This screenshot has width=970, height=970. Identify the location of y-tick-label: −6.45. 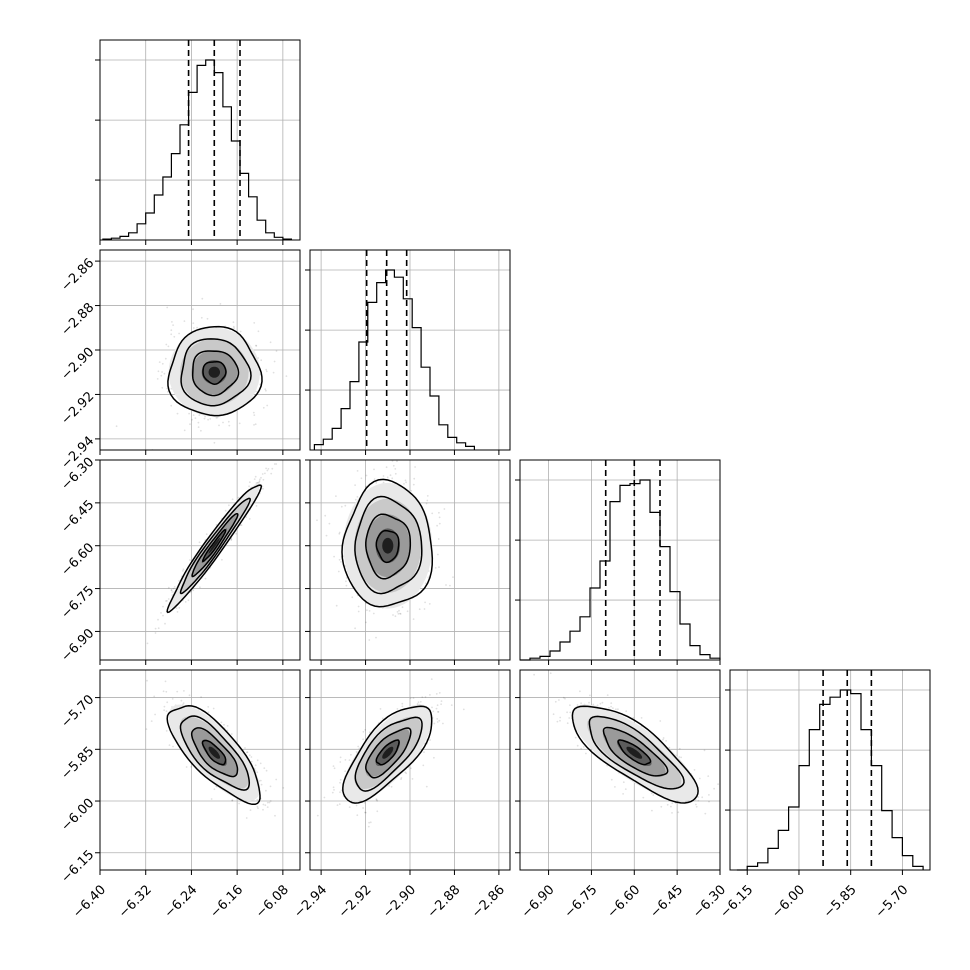
(78, 517).